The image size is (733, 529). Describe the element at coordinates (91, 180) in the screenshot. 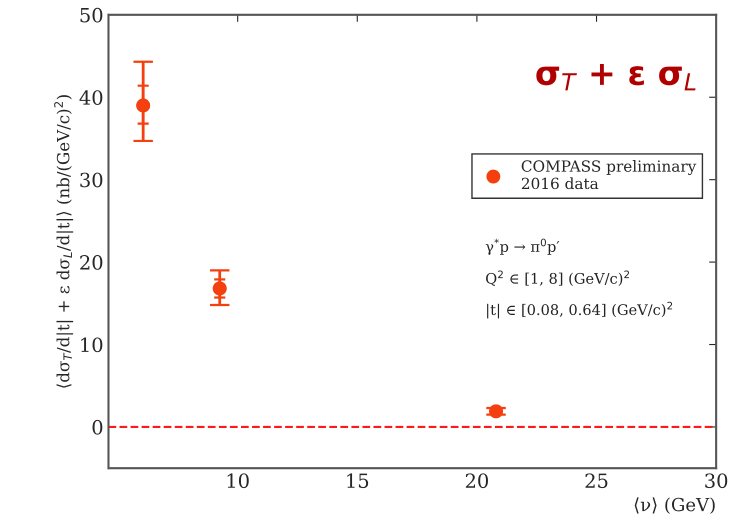

I see `y-tick-label: 30` at that location.